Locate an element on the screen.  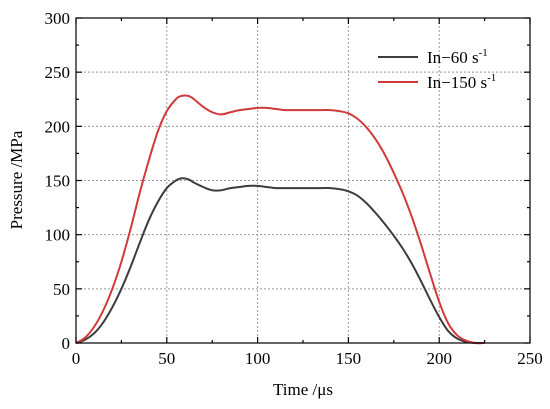
legend-label-text: In−150 s is located at coordinates (457, 82).